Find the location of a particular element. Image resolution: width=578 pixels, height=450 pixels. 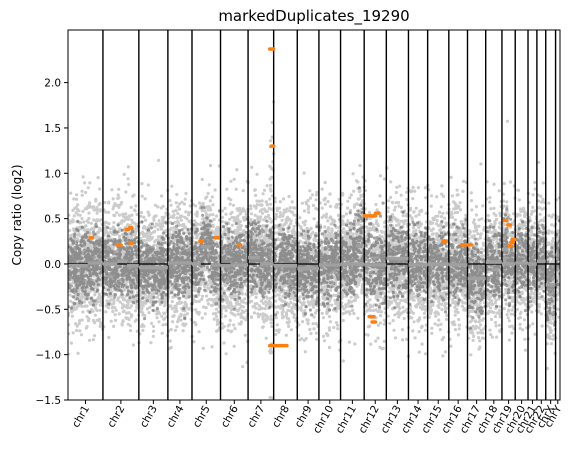

chart-title: markedDuplicates_19290 is located at coordinates (313, 16).